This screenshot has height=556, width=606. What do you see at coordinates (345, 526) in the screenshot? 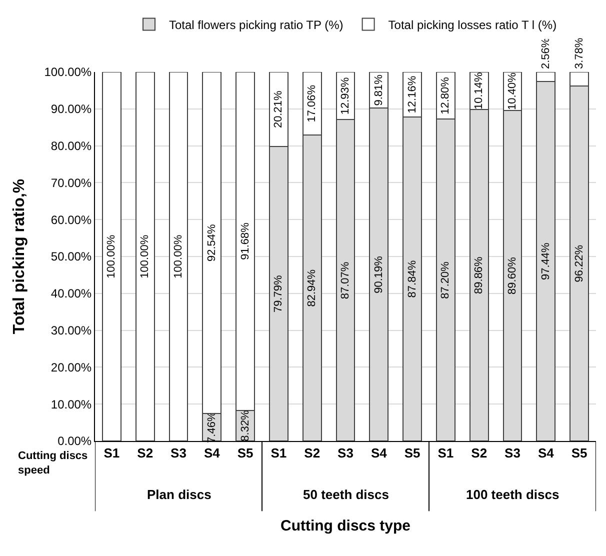
I see `x-axis-title: Cutting discs type` at bounding box center [345, 526].